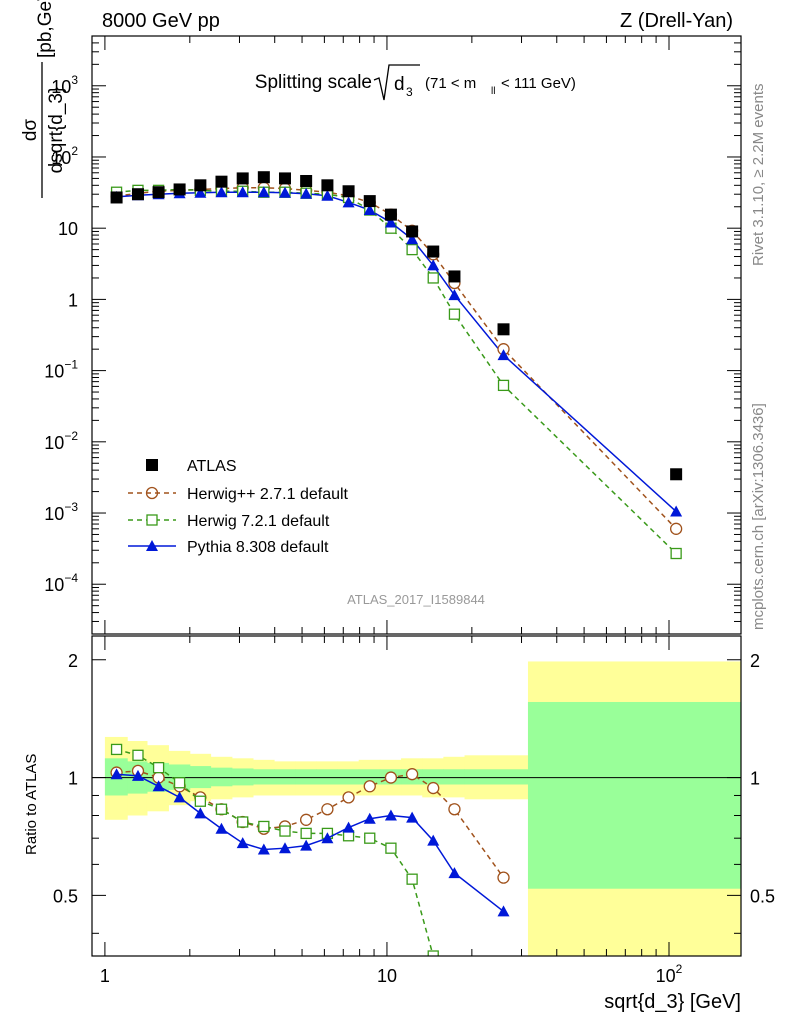 The image size is (786, 1024). What do you see at coordinates (56, 130) in the screenshot?
I see `ylabel-denominator: dsqrt{d_3}` at bounding box center [56, 130].